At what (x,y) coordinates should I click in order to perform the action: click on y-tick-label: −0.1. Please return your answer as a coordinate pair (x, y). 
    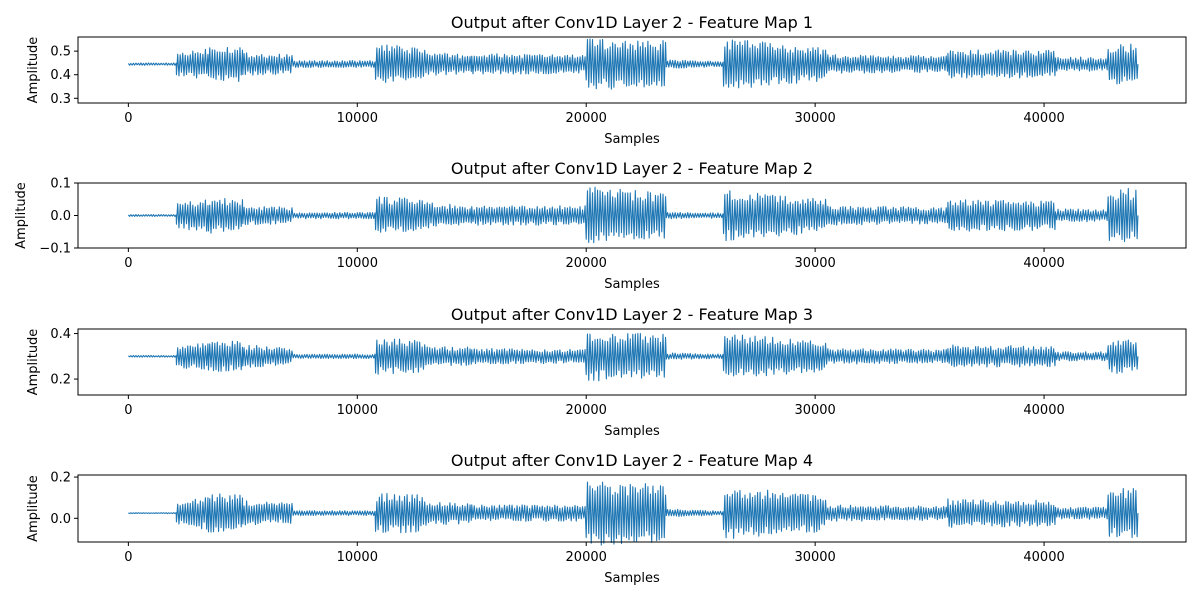
    Looking at the image, I should click on (55, 249).